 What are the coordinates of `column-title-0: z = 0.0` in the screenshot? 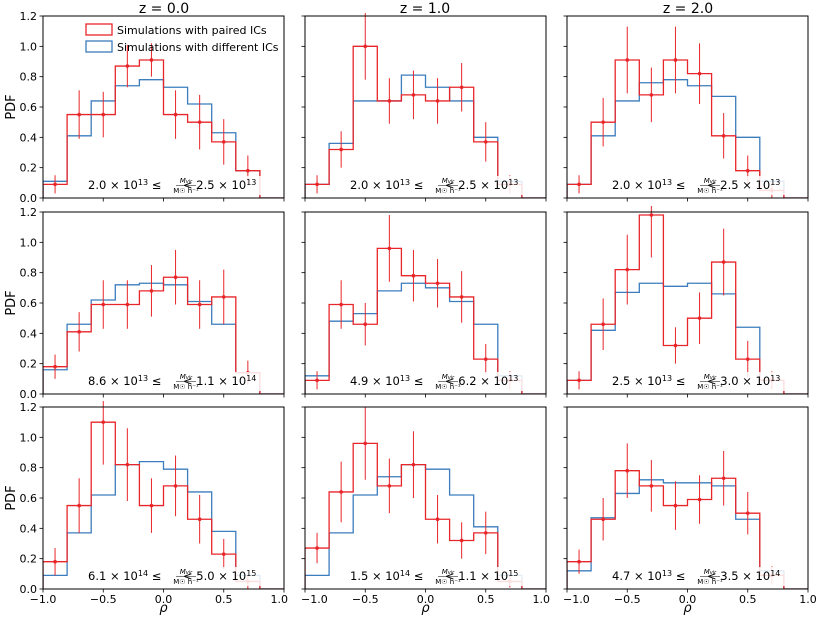 It's located at (164, 9).